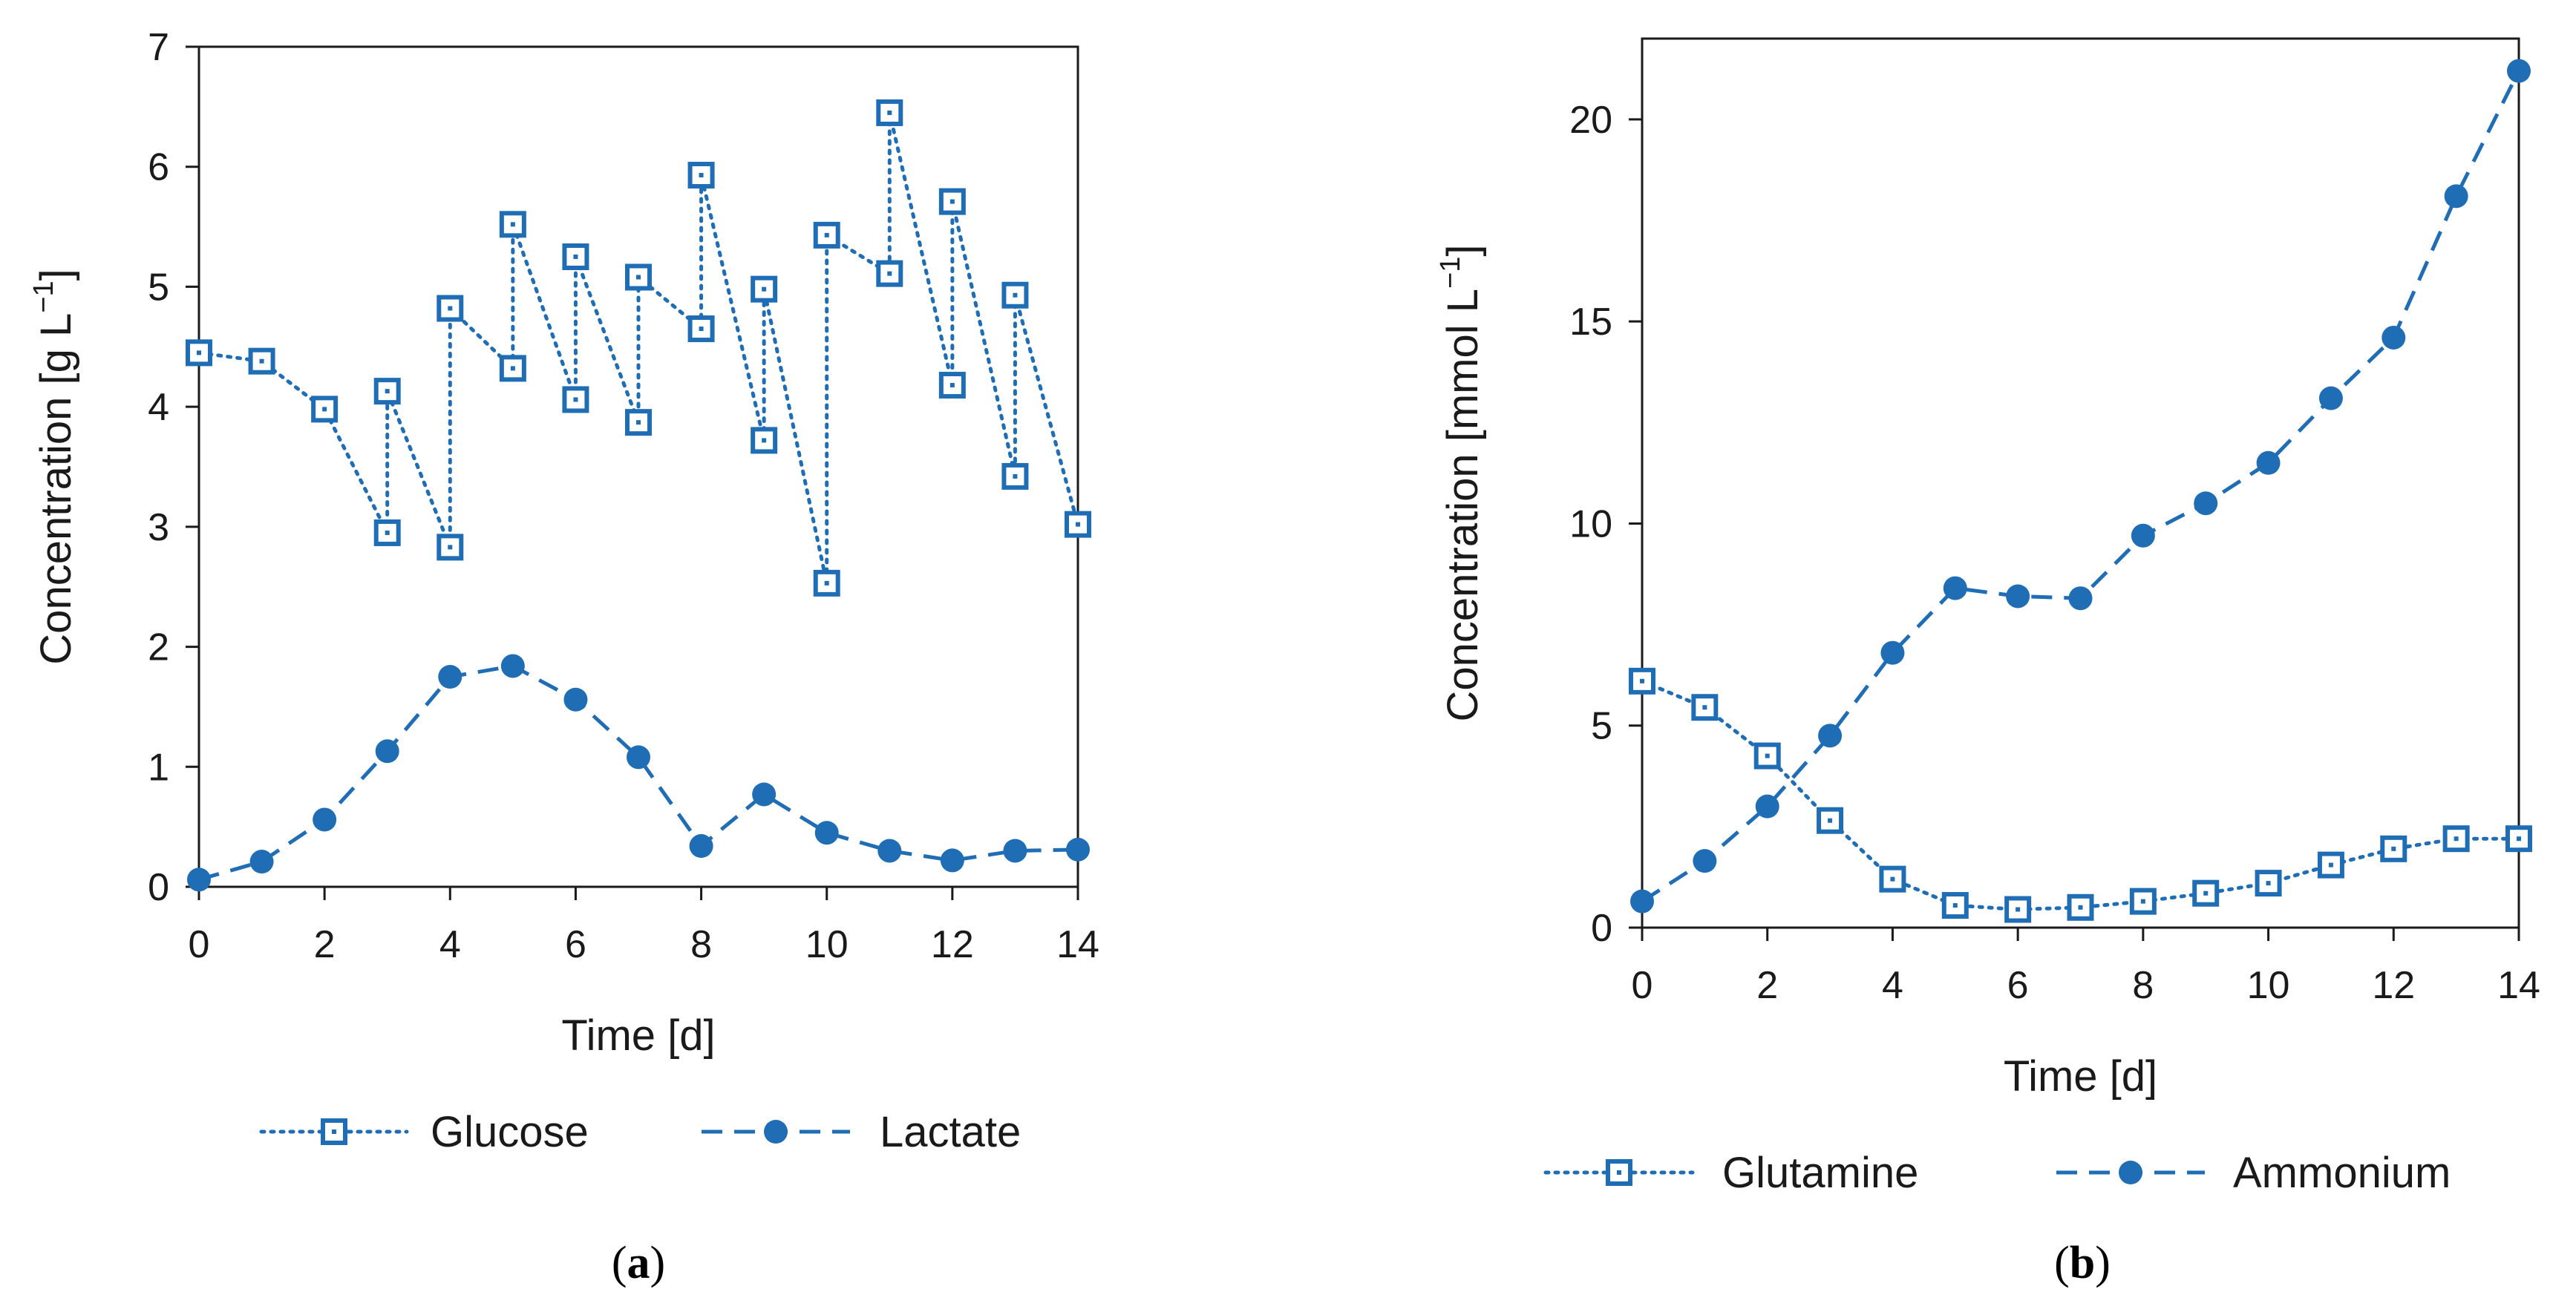 The width and height of the screenshot is (2576, 1315). Describe the element at coordinates (510, 1132) in the screenshot. I see `legend-label: Glucose` at that location.